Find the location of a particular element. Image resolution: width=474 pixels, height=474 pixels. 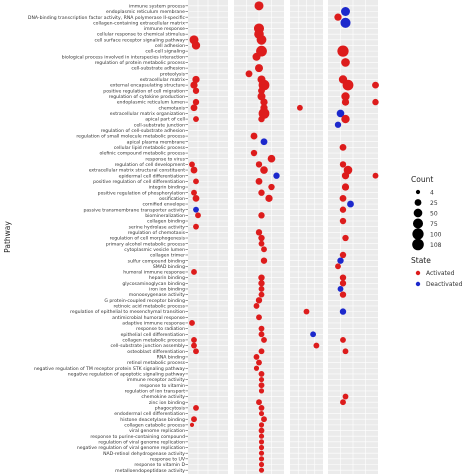

pathway-label: collagen catabolic process is located at coordinates (154, 425).